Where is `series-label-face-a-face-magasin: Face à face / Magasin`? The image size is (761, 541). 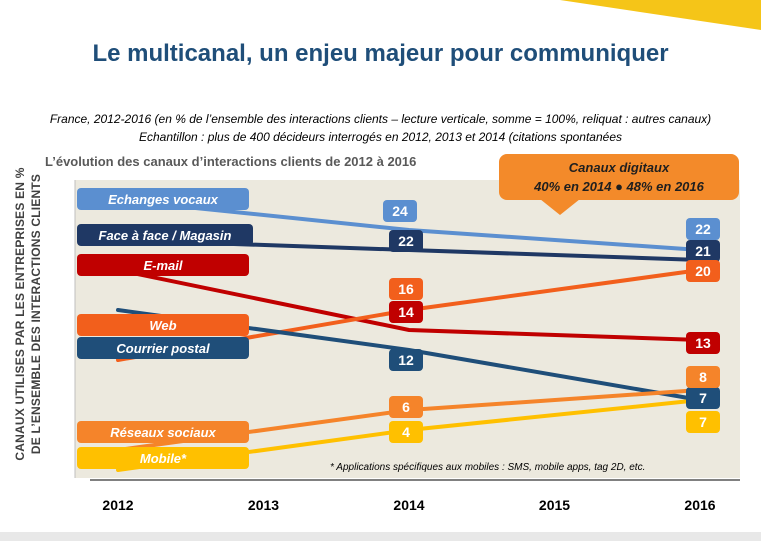 series-label-face-a-face-magasin: Face à face / Magasin is located at coordinates (165, 235).